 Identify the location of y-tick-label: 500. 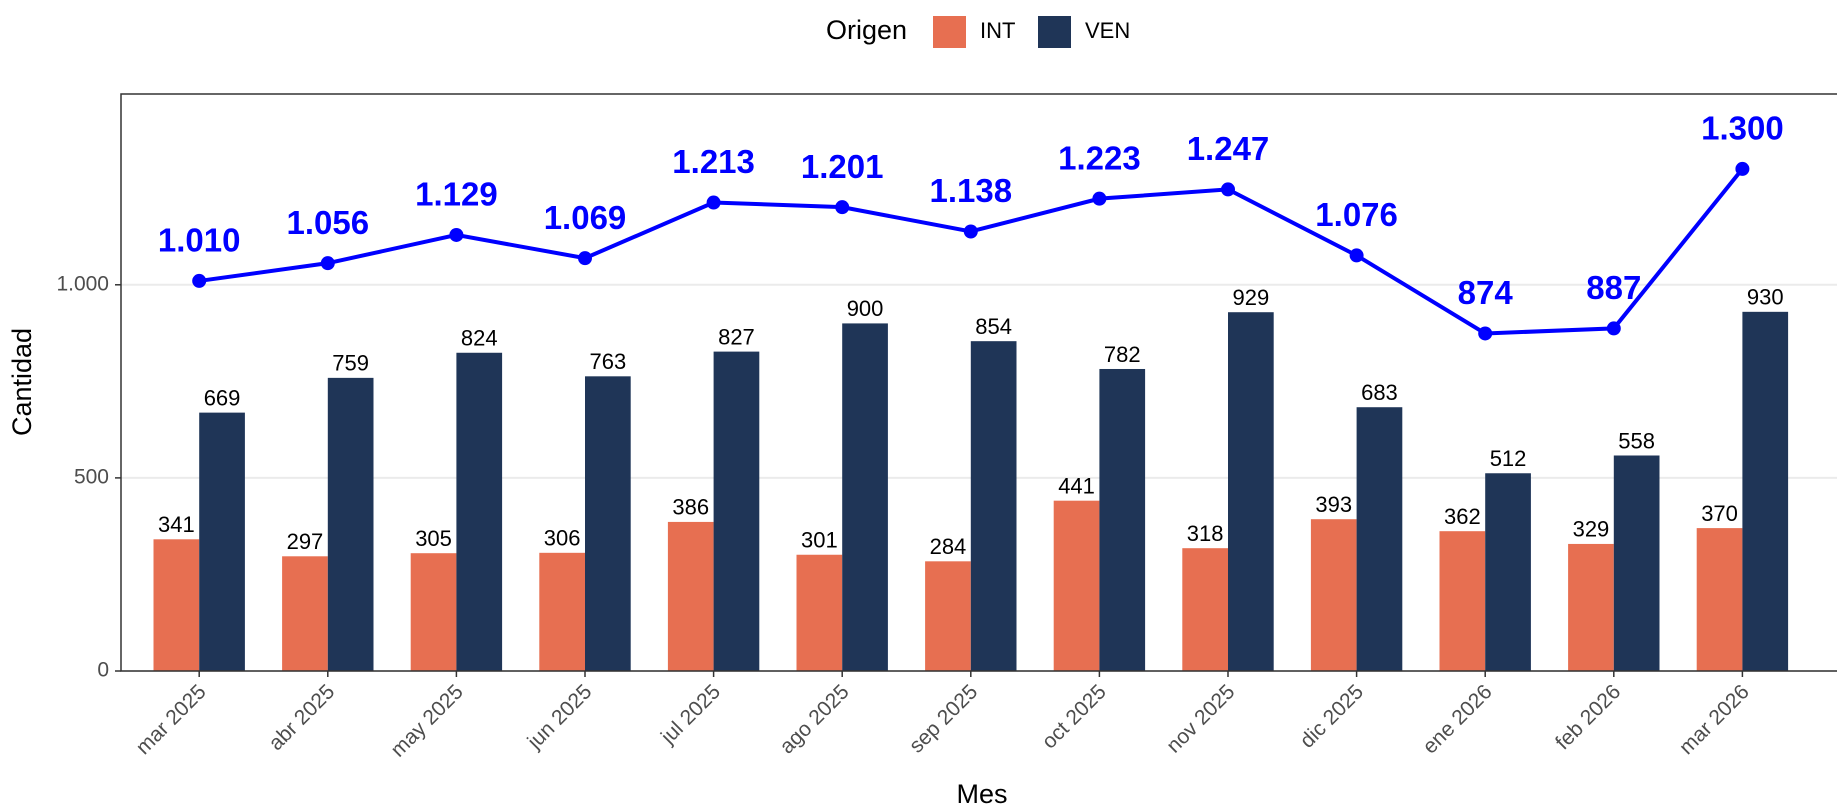
(91, 476).